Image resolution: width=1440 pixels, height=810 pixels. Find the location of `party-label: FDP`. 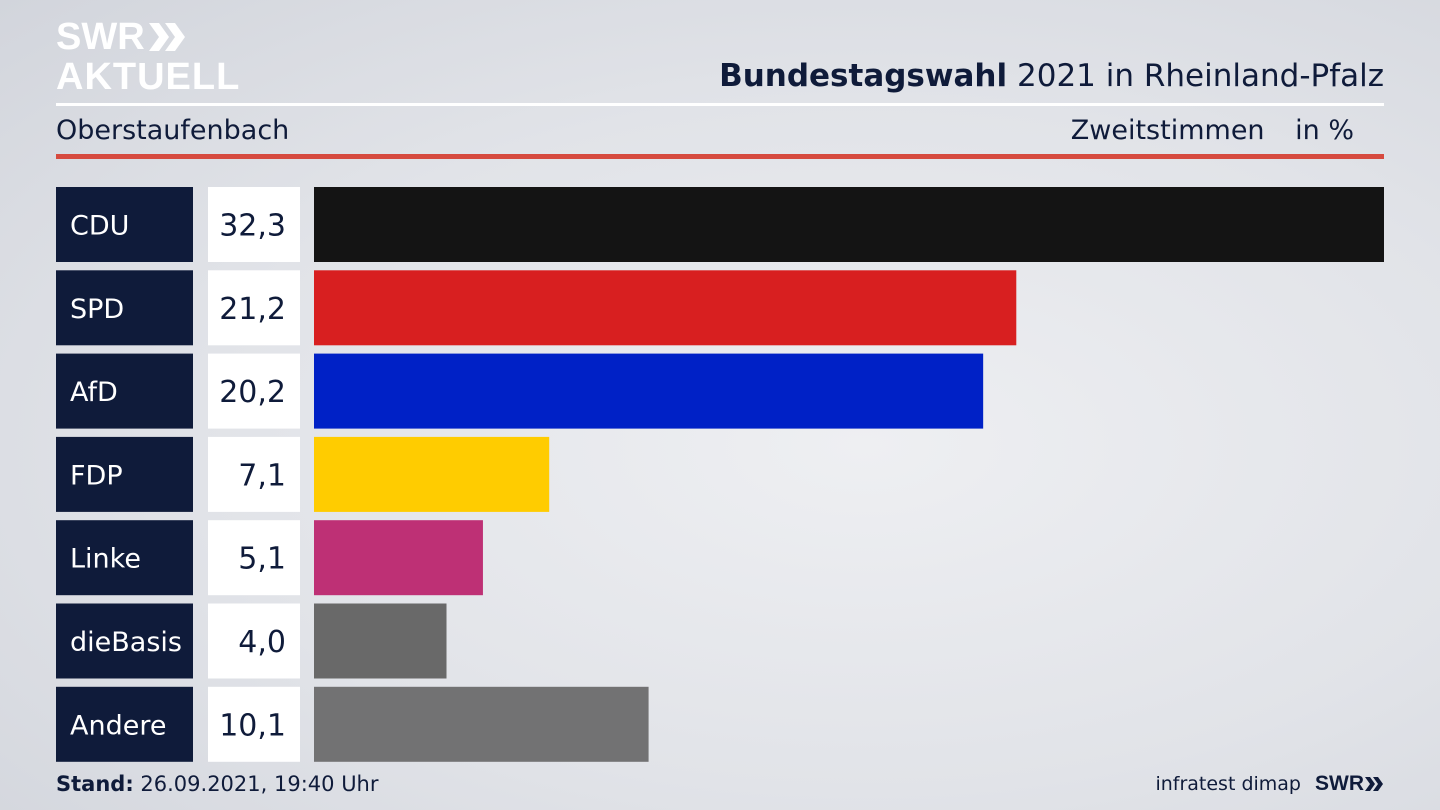

party-label: FDP is located at coordinates (96, 475).